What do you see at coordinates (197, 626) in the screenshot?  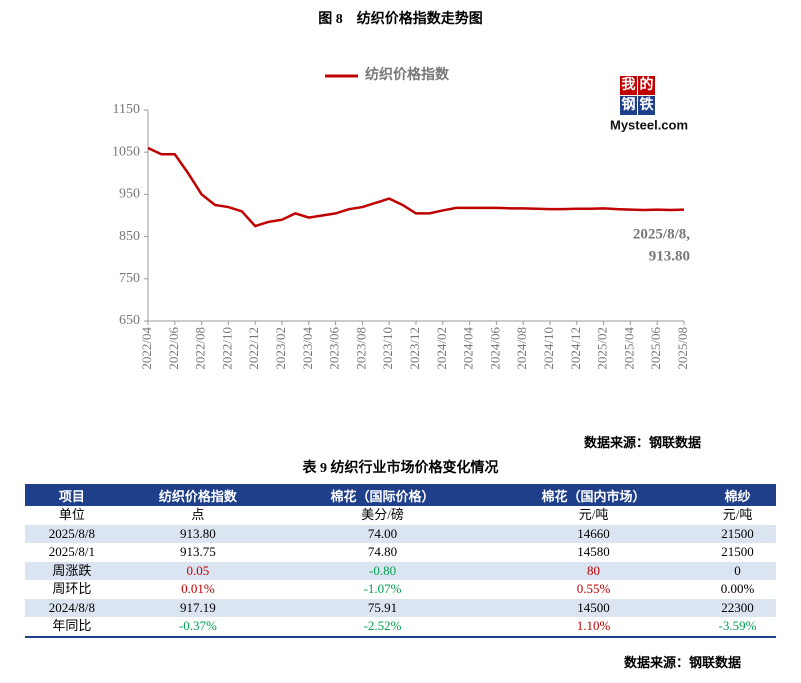 I see `table-cell: -0.37%` at bounding box center [197, 626].